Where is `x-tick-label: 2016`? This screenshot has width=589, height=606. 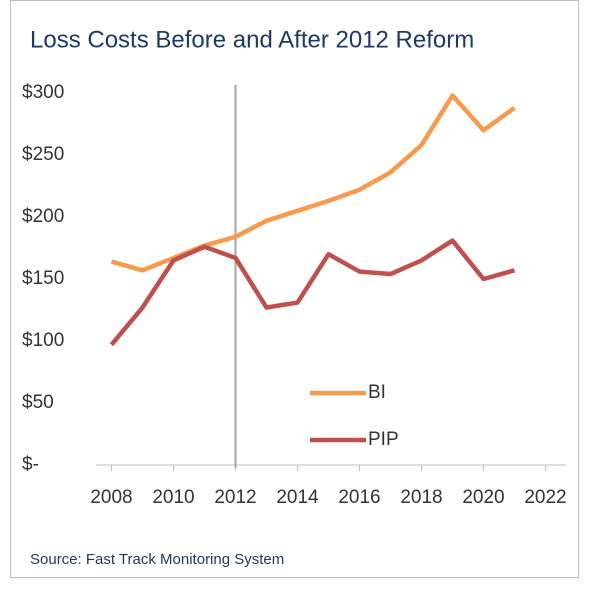 x-tick-label: 2016 is located at coordinates (359, 497).